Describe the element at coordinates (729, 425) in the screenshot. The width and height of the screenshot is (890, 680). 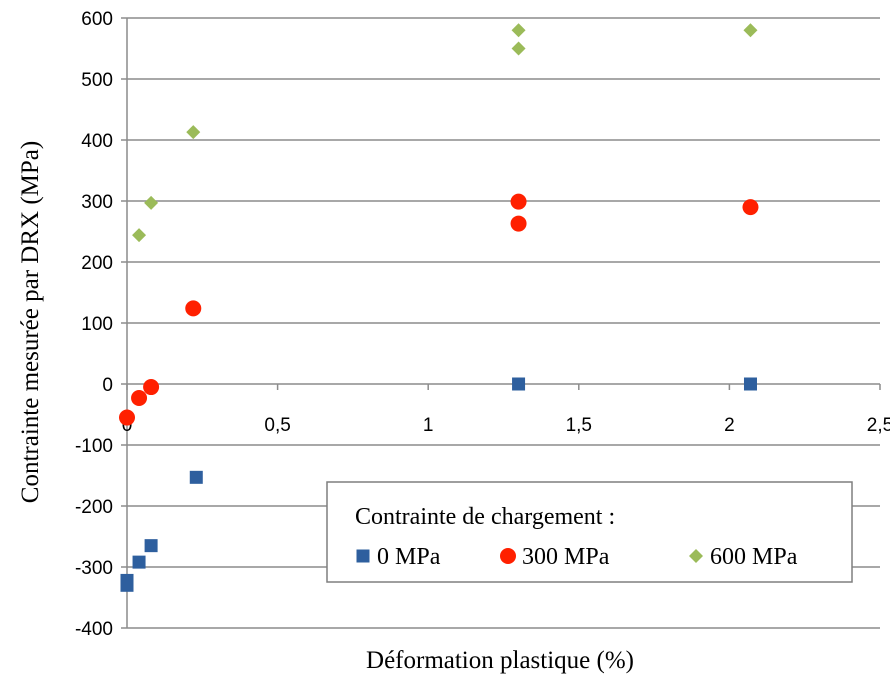
I see `x-tick-label: 2` at that location.